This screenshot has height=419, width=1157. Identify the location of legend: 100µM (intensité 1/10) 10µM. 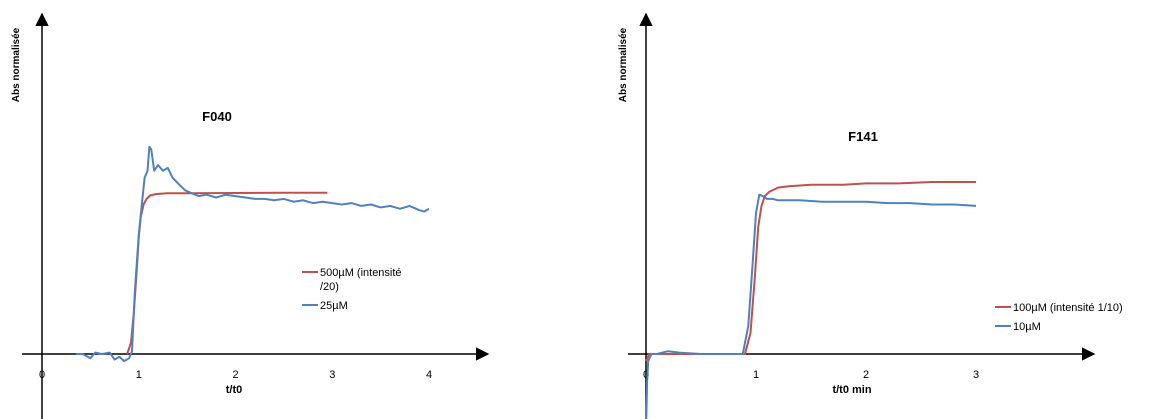
(1059, 317).